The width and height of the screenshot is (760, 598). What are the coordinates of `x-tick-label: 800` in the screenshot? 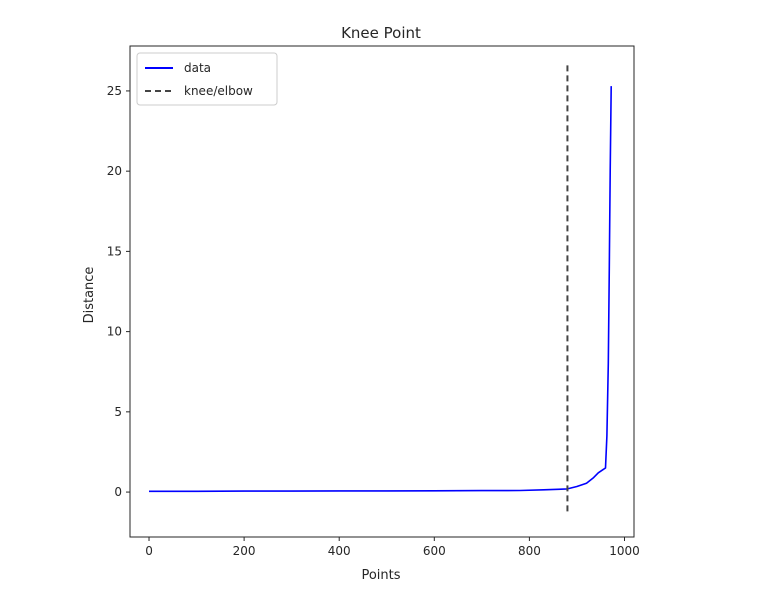 It's located at (529, 551).